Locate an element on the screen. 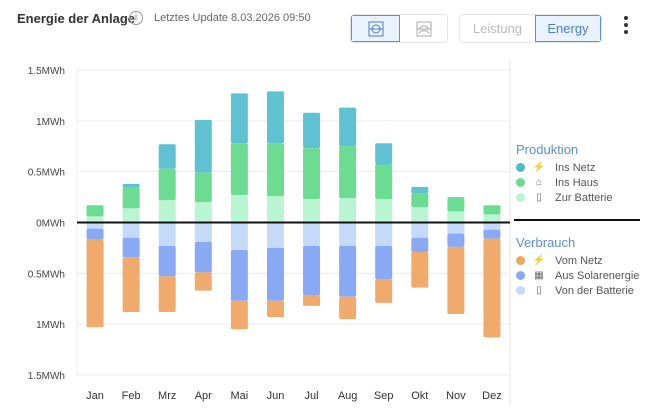 Image resolution: width=650 pixels, height=414 pixels. x-tick-label: Jul is located at coordinates (312, 396).